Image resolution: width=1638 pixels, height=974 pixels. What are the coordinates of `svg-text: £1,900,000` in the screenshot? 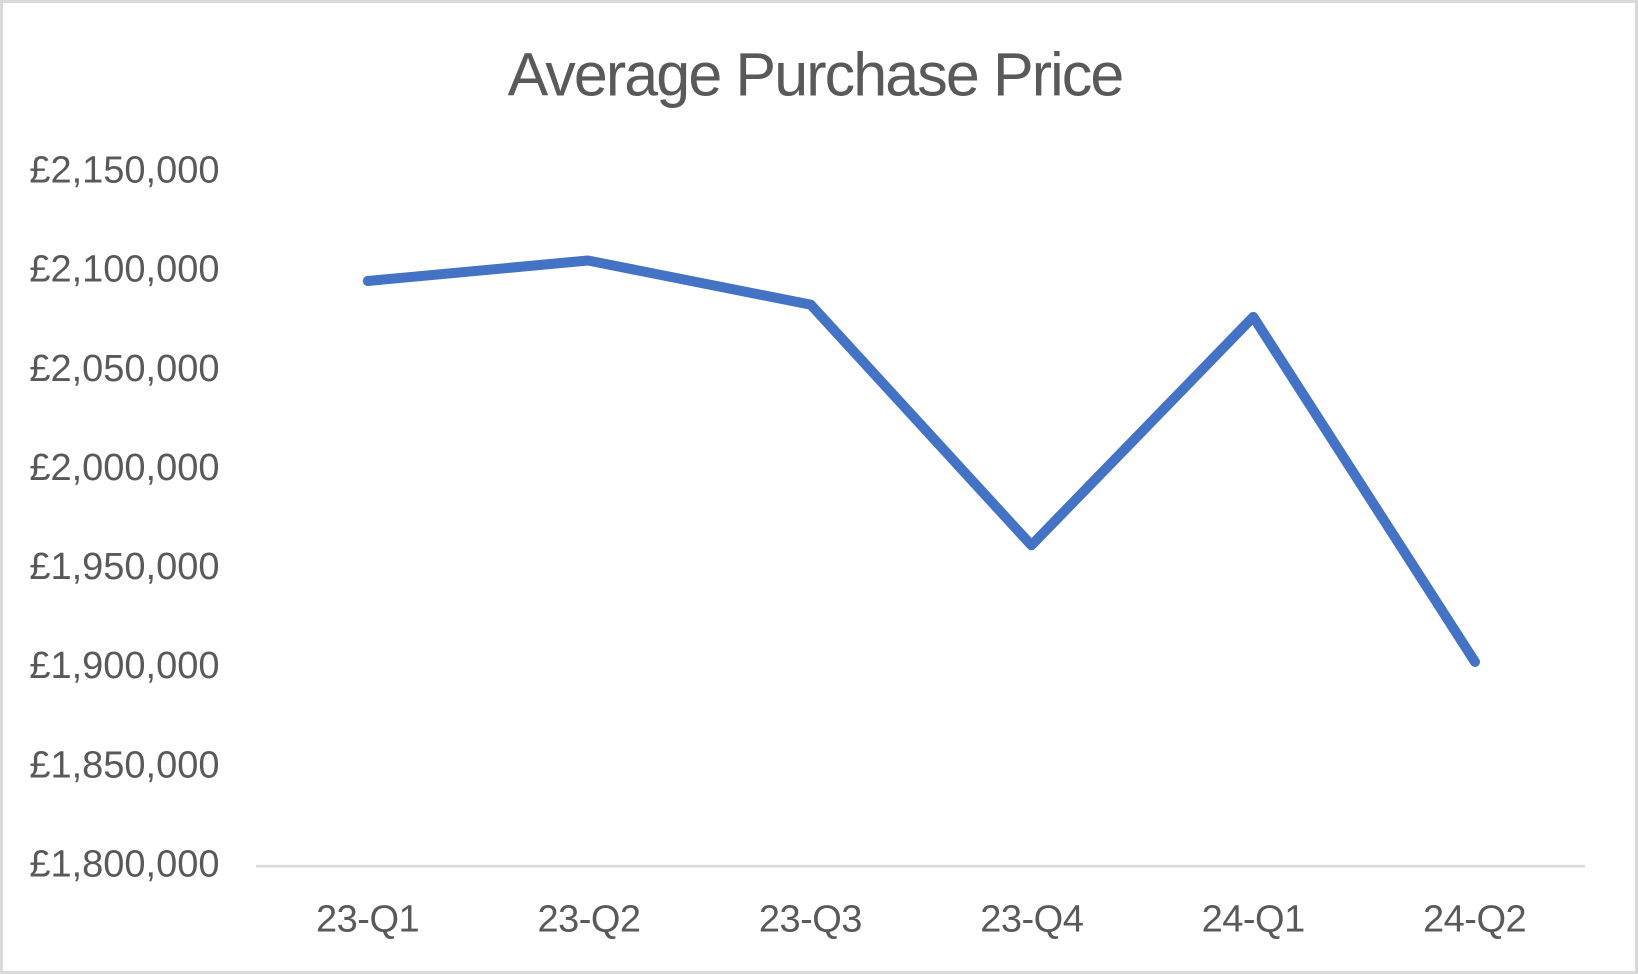 It's located at (124, 666).